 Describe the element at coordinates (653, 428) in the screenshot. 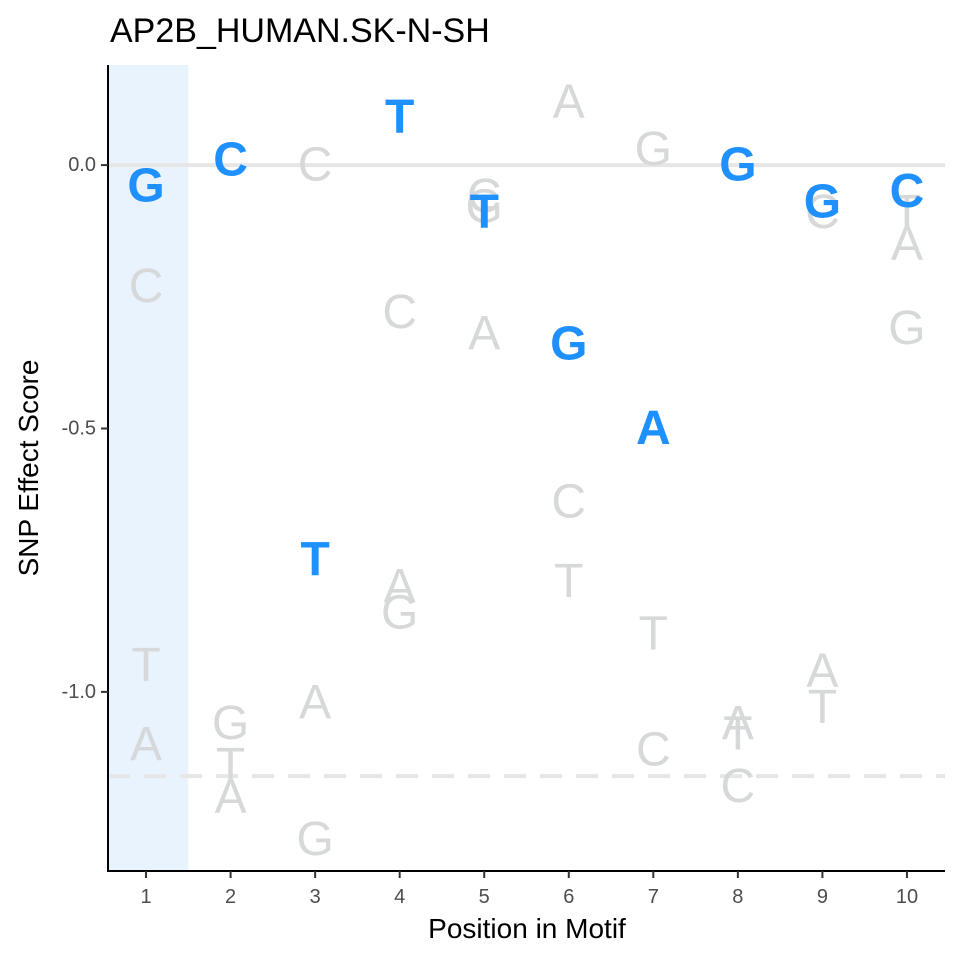

I see `ref-letter-pos7-a: A` at that location.